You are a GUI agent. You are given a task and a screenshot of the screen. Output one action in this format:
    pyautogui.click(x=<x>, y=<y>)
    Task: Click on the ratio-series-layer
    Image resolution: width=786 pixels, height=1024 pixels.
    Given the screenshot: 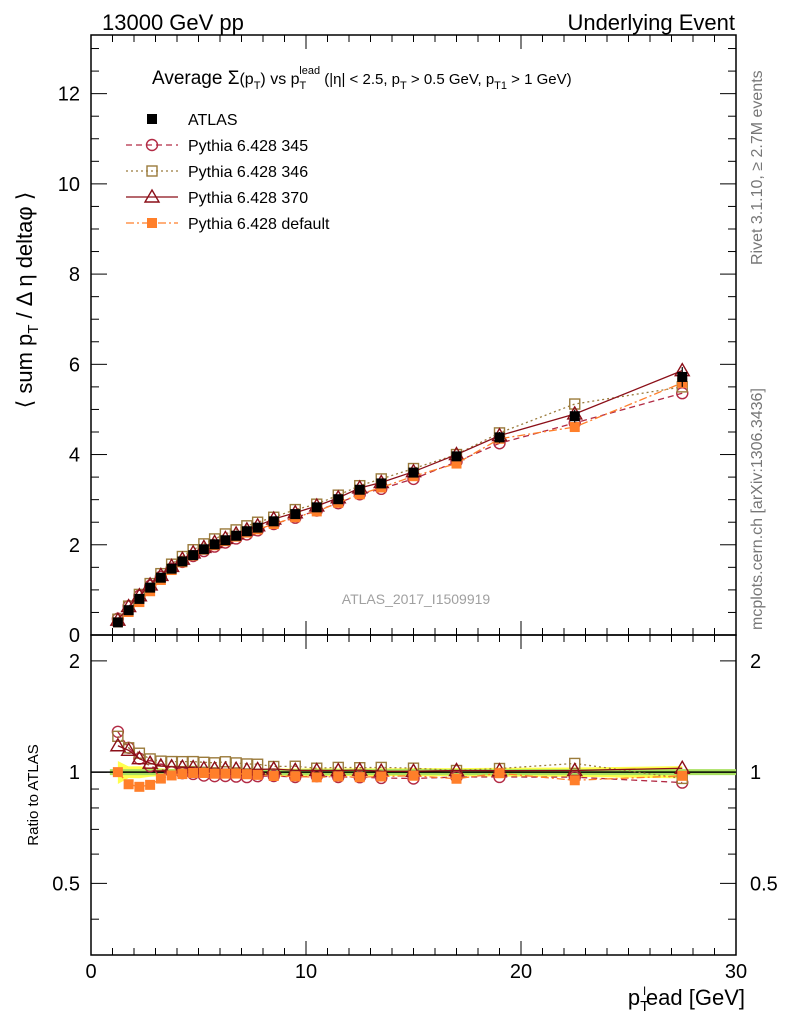 What is the action you would take?
    pyautogui.click(x=413, y=758)
    